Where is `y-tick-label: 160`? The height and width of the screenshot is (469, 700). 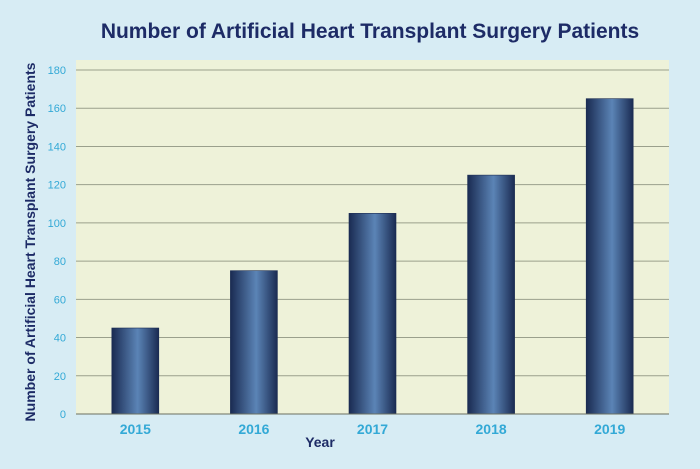 y-tick-label: 160 is located at coordinates (57, 109).